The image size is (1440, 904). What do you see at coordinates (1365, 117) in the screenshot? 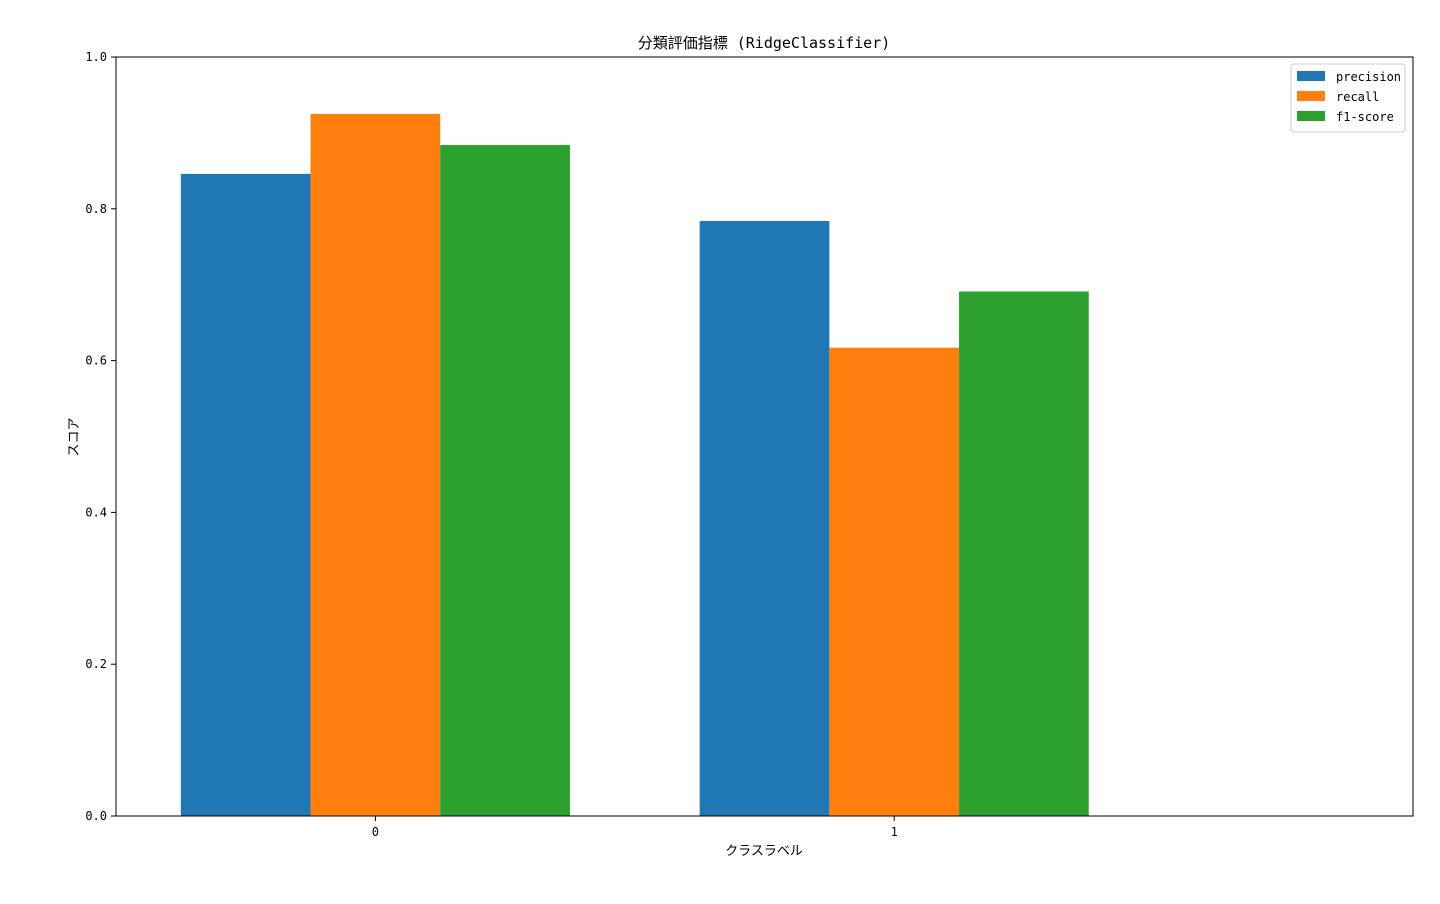
I see `legend-label-f1-score: f1-score` at bounding box center [1365, 117].